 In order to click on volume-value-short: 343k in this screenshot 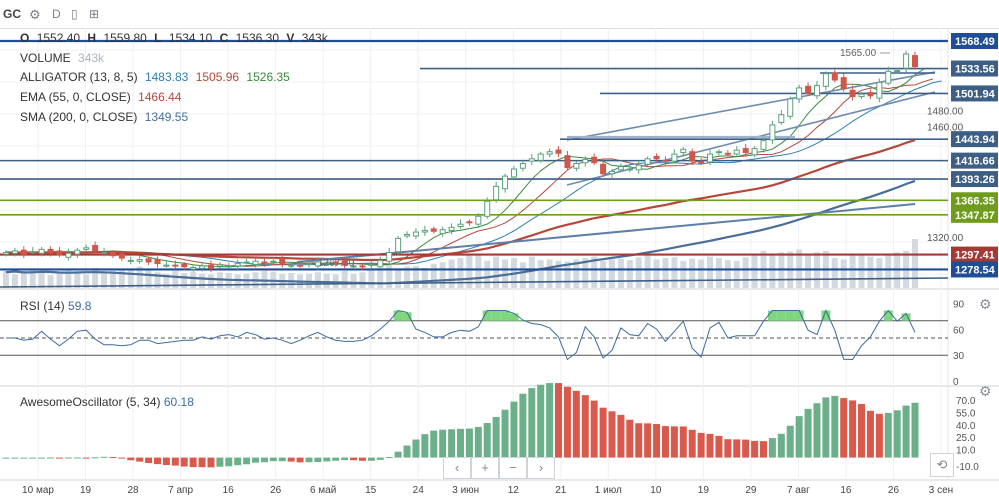, I will do `click(314, 38)`.